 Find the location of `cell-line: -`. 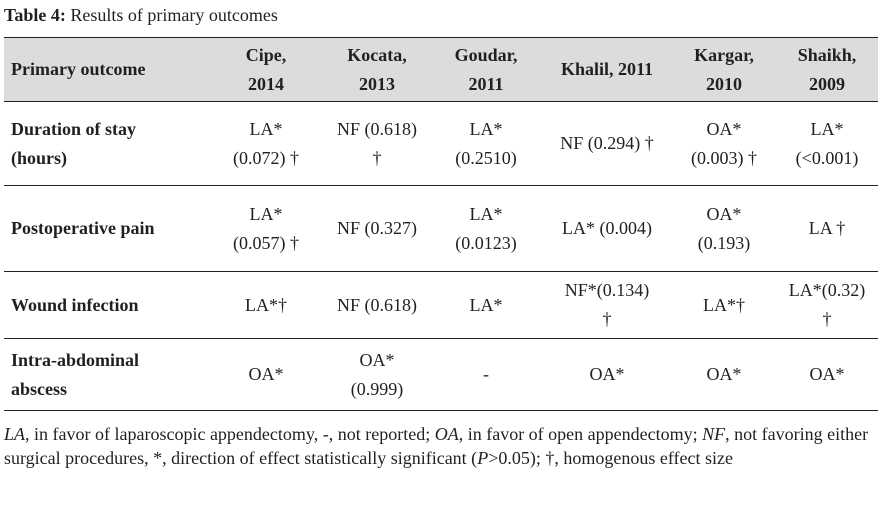

cell-line: - is located at coordinates (486, 374).